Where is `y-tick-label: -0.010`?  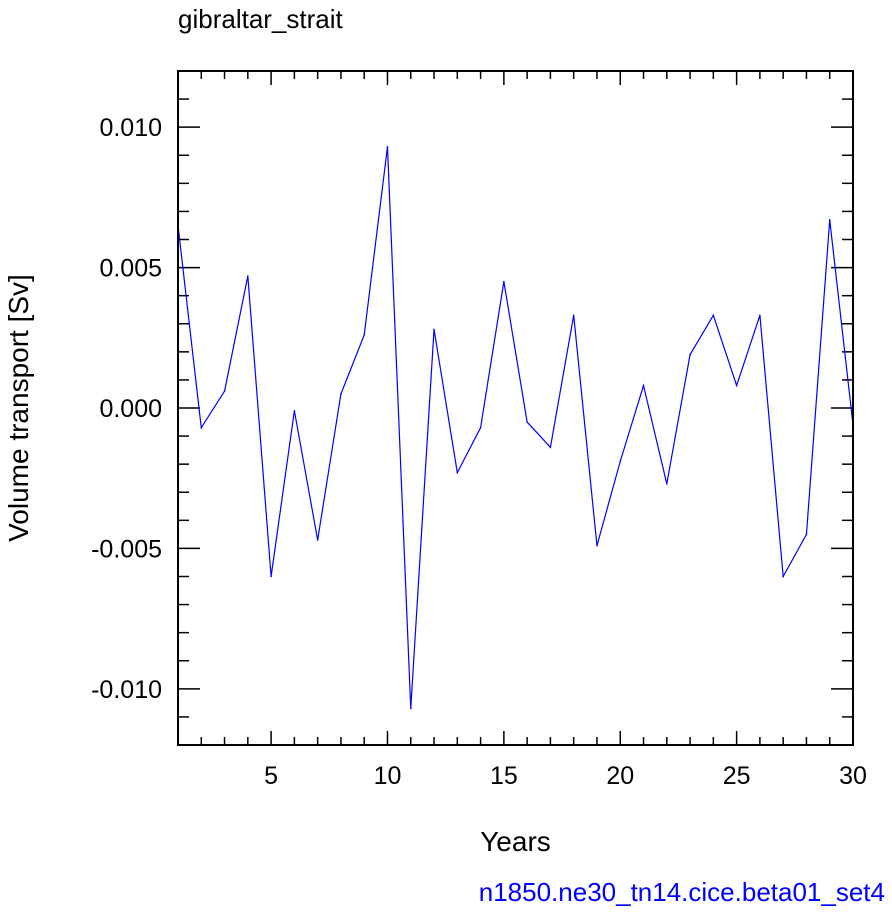 y-tick-label: -0.010 is located at coordinates (126, 690).